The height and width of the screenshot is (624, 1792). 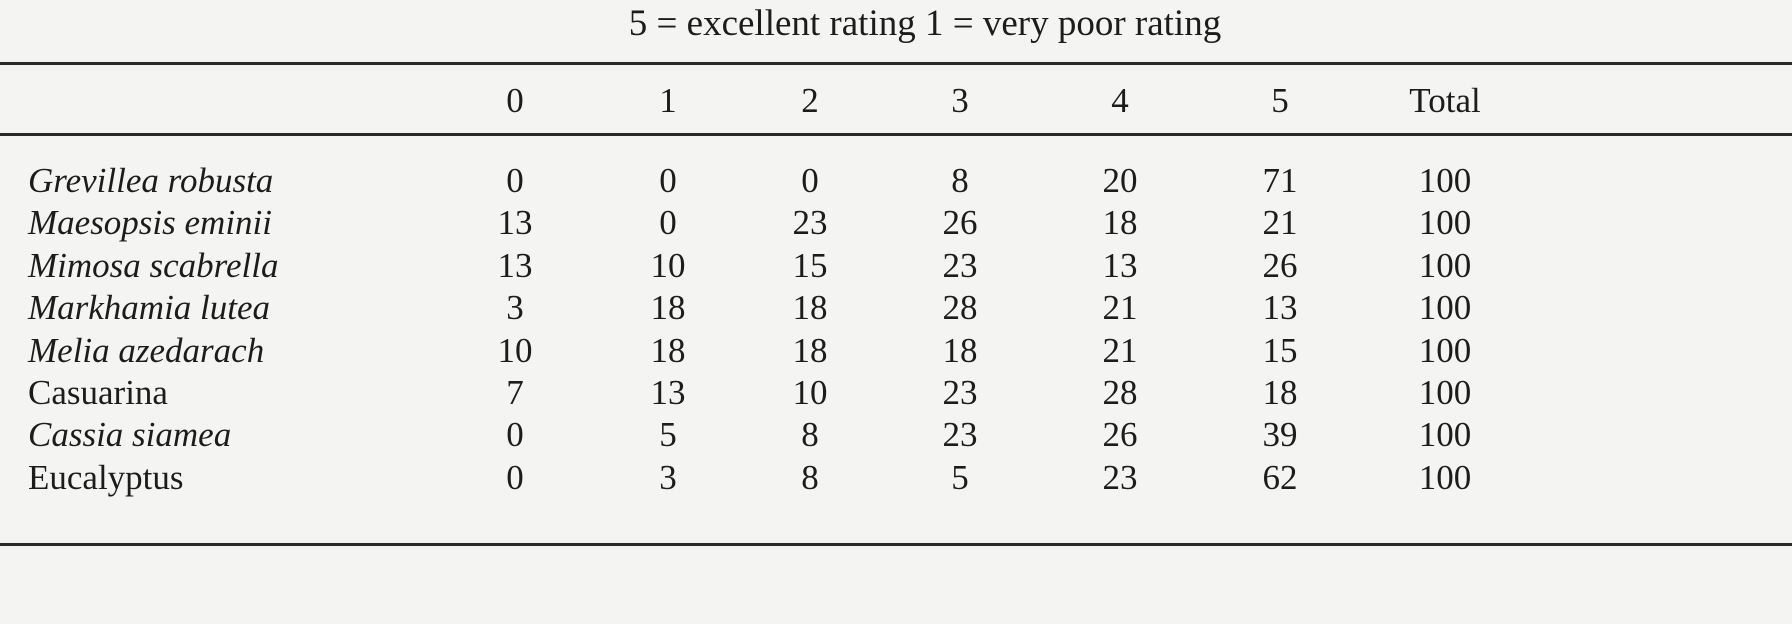 What do you see at coordinates (149, 308) in the screenshot?
I see `species-name: Markhamia lutea` at bounding box center [149, 308].